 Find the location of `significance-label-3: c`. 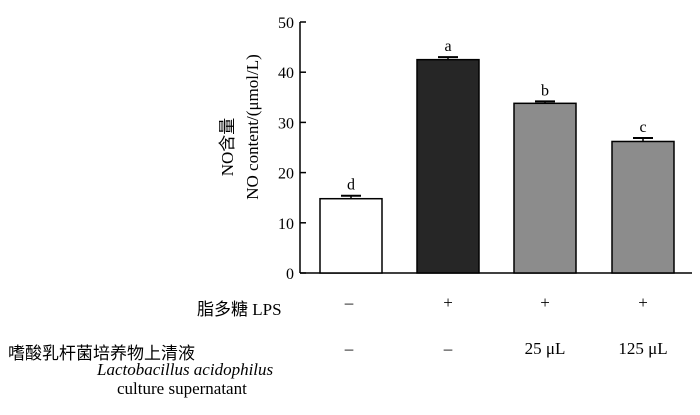

significance-label-3: c is located at coordinates (642, 127).